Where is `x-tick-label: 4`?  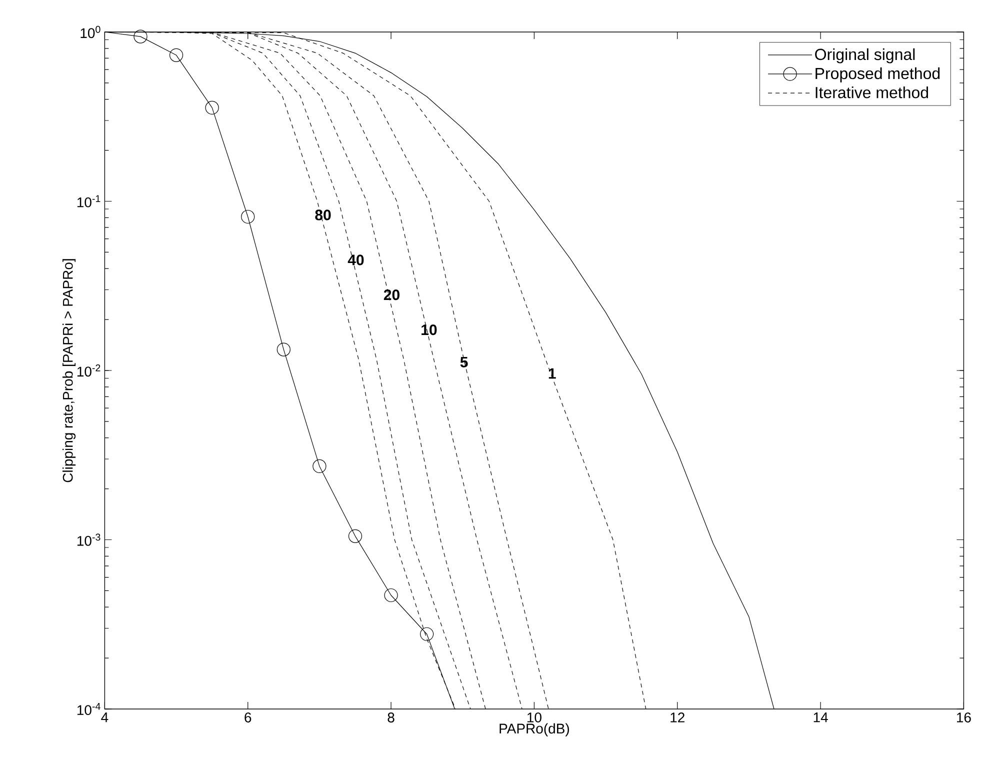
x-tick-label: 4 is located at coordinates (104, 717).